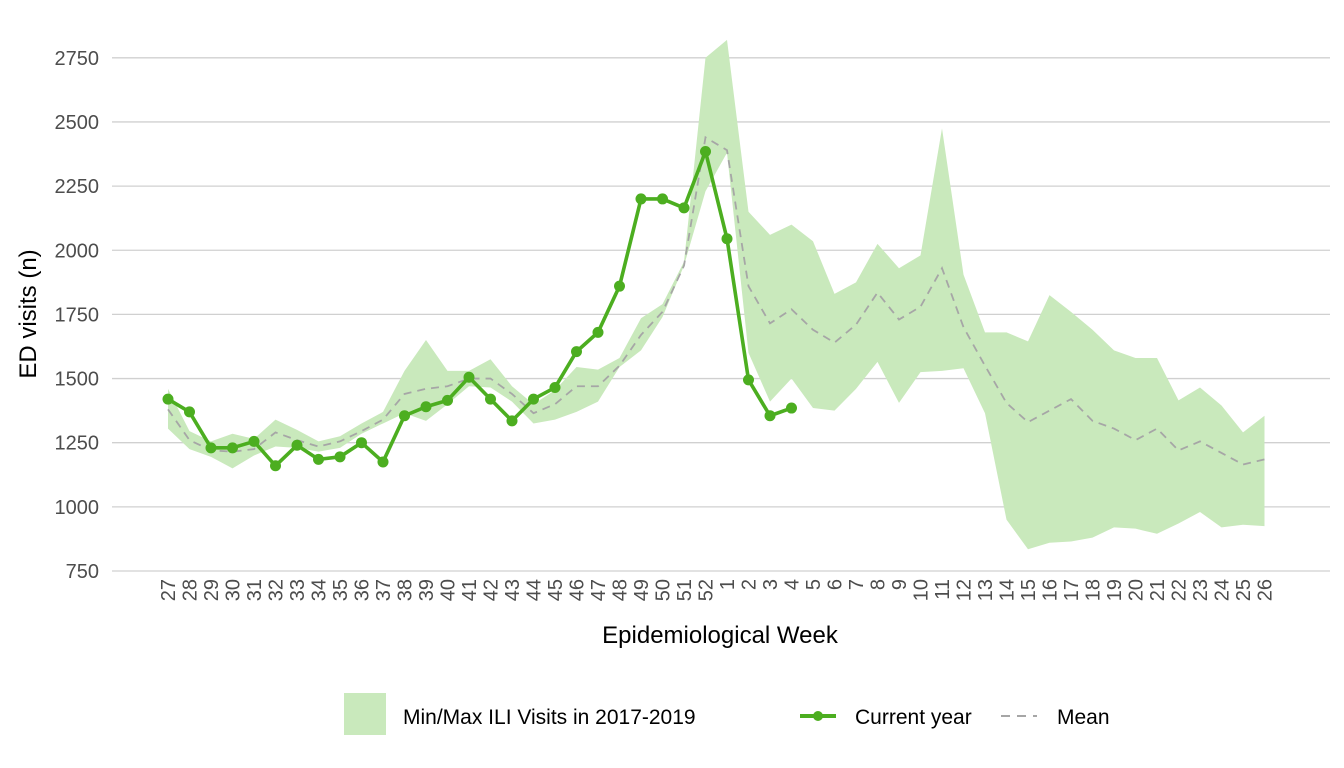 This screenshot has height=768, width=1344. Describe the element at coordinates (384, 590) in the screenshot. I see `x-tick-label: 37` at that location.